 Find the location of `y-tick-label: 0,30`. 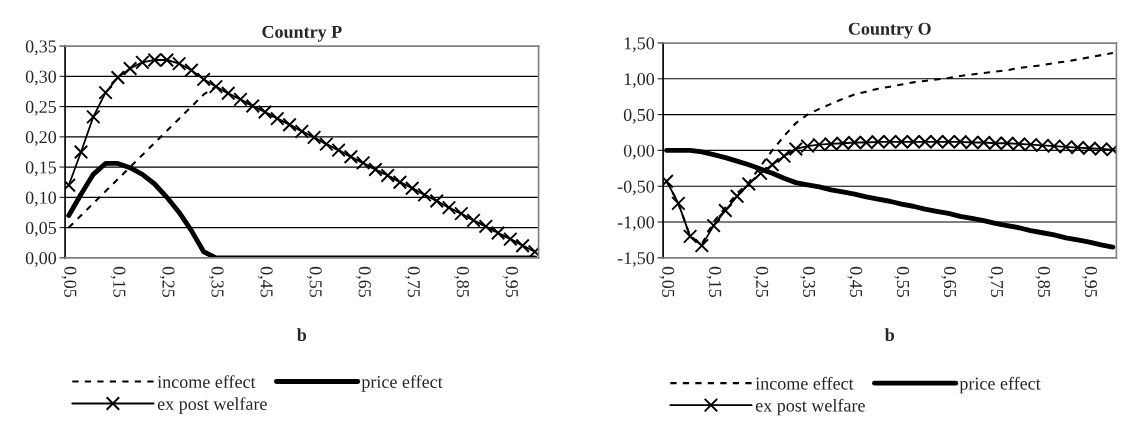

y-tick-label: 0,30 is located at coordinates (41, 78).